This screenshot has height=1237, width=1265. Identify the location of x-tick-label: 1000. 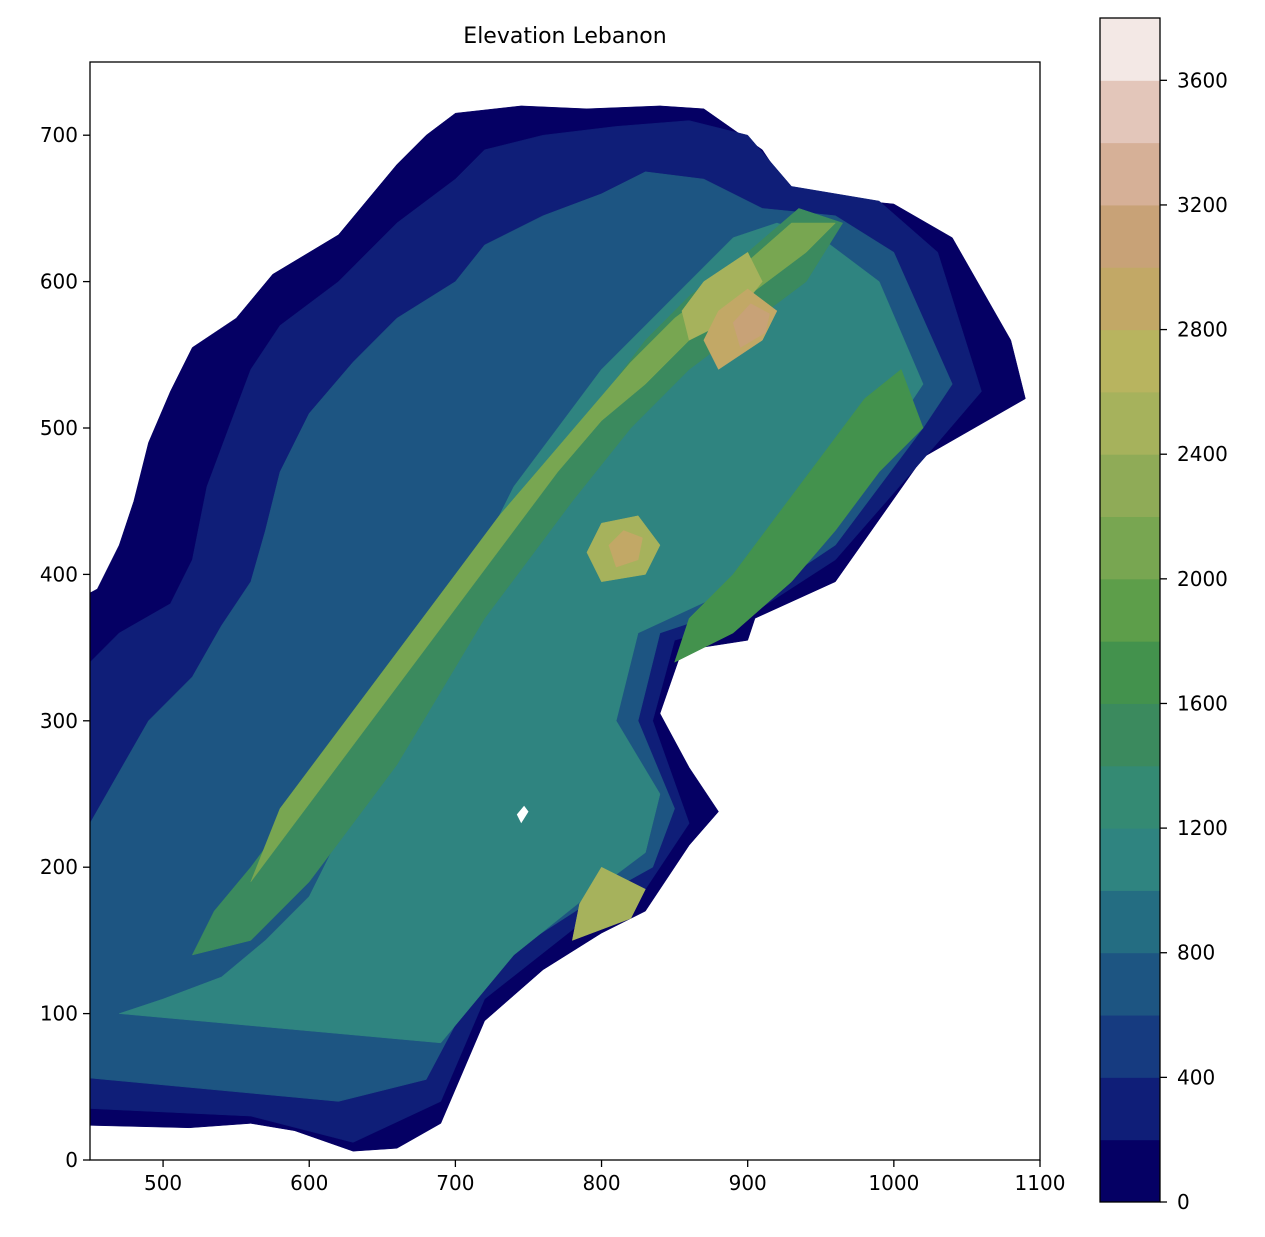
(893, 1183).